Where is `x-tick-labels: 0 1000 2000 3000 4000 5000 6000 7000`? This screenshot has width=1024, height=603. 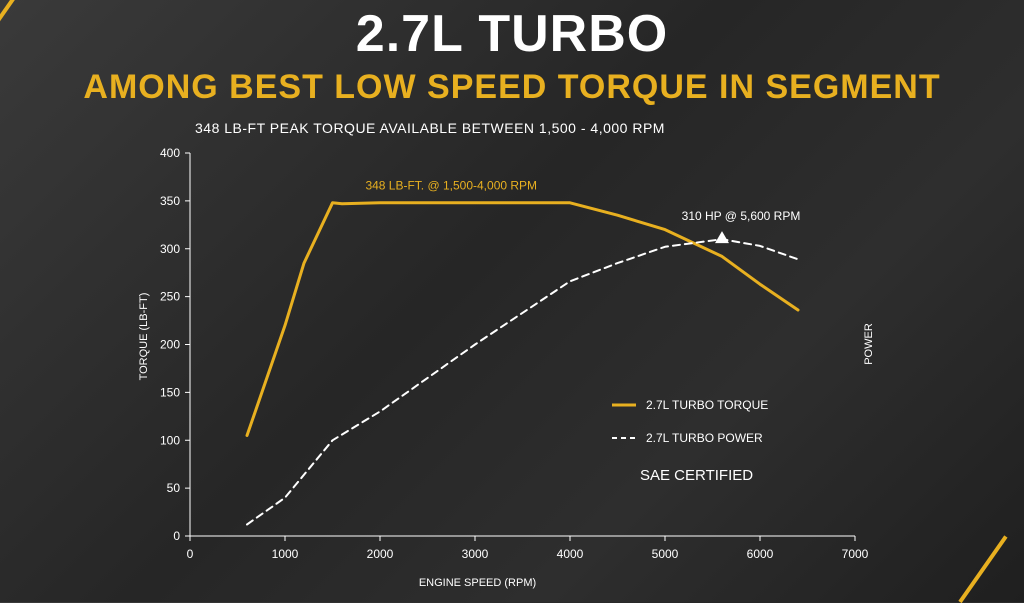 x-tick-labels: 0 1000 2000 3000 4000 5000 6000 7000 is located at coordinates (528, 548).